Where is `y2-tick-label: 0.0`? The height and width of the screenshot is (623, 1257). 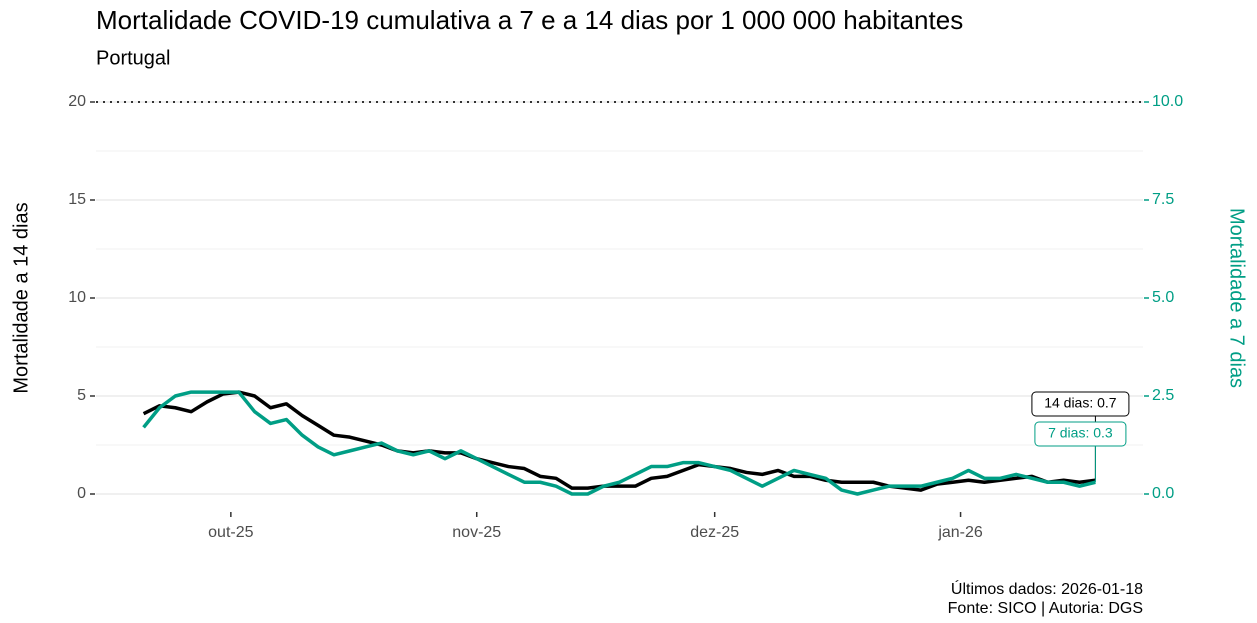 y2-tick-label: 0.0 is located at coordinates (1163, 493).